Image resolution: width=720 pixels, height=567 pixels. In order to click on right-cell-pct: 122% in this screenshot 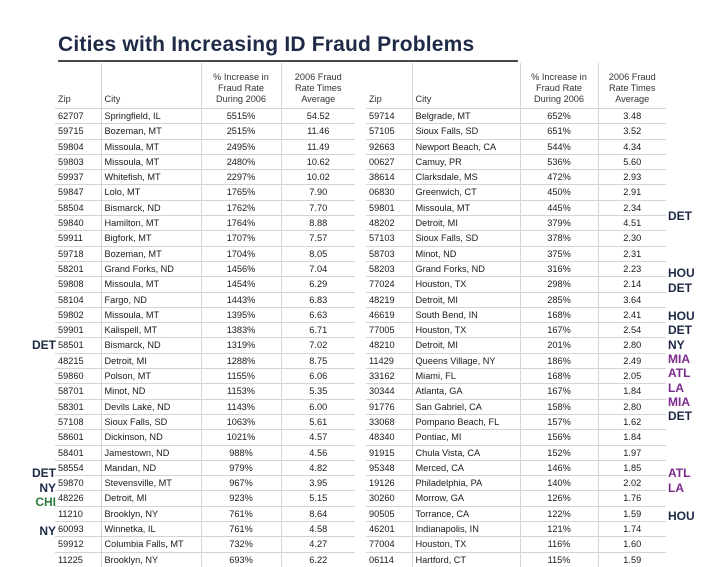, I will do `click(558, 513)`.